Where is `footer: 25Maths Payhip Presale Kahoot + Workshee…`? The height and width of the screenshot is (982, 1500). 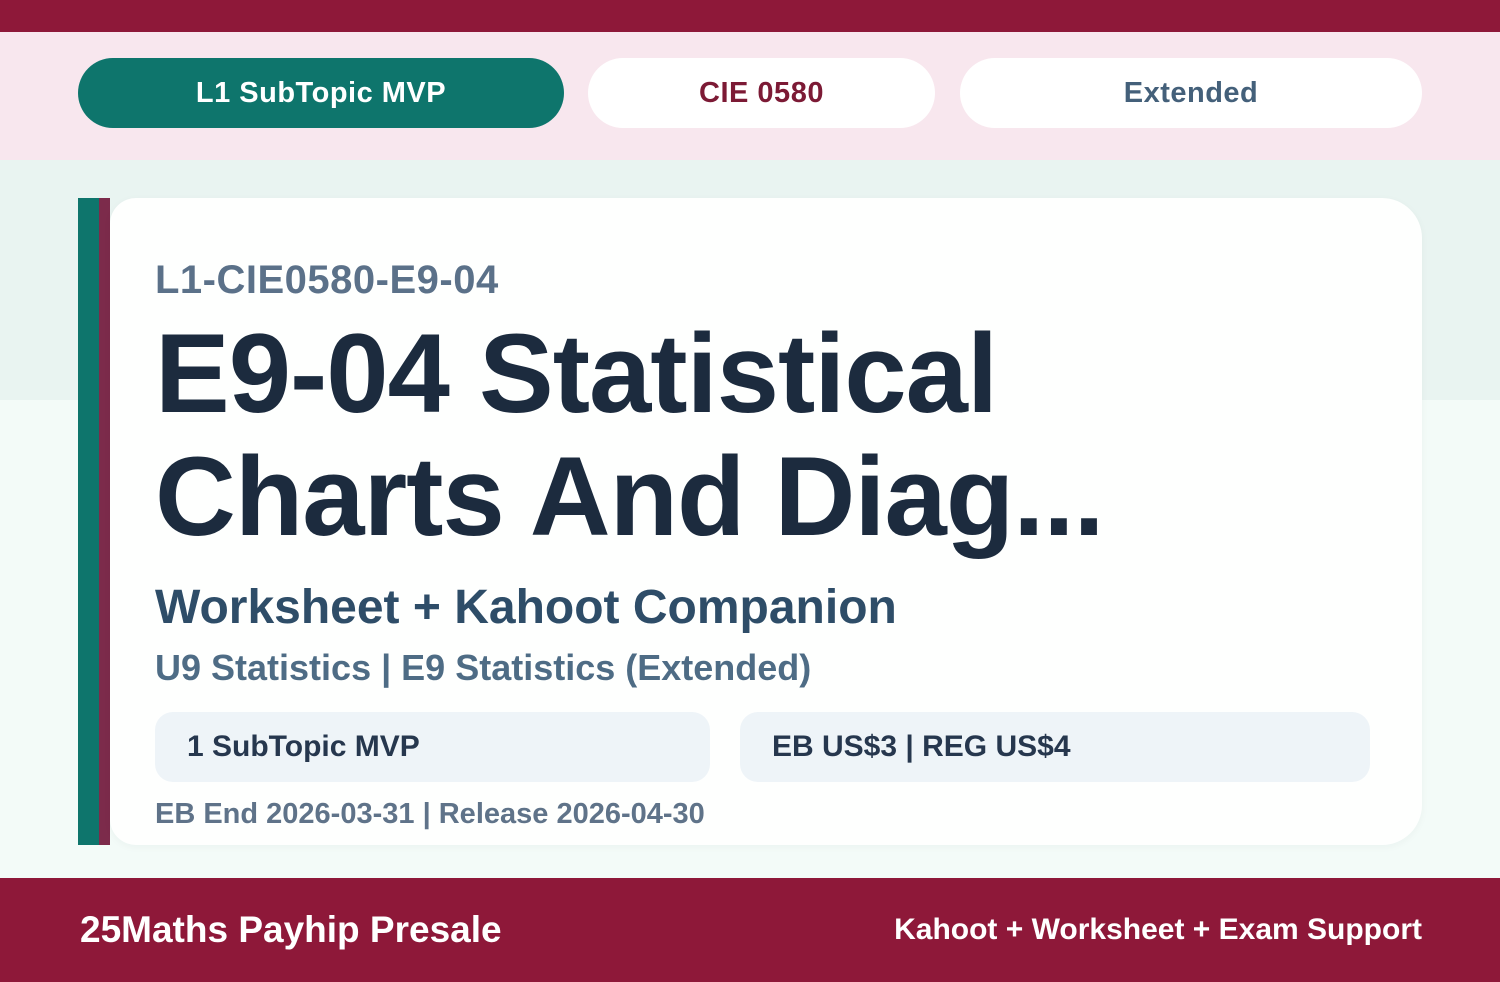
footer: 25Maths Payhip Presale Kahoot + Workshee… is located at coordinates (750, 930).